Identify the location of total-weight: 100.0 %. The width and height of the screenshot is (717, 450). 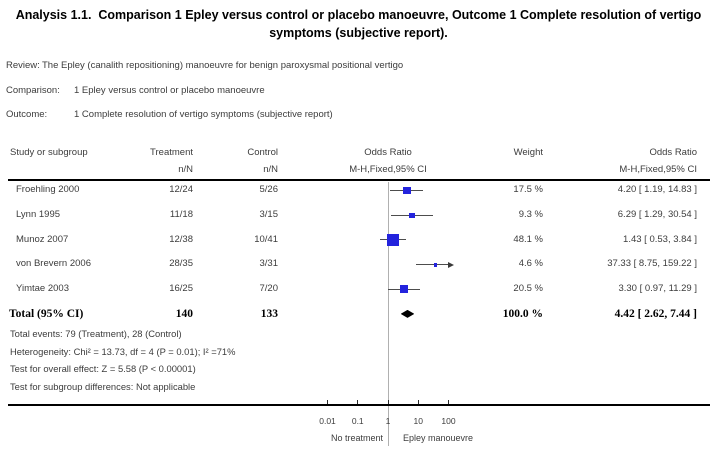
(522, 313).